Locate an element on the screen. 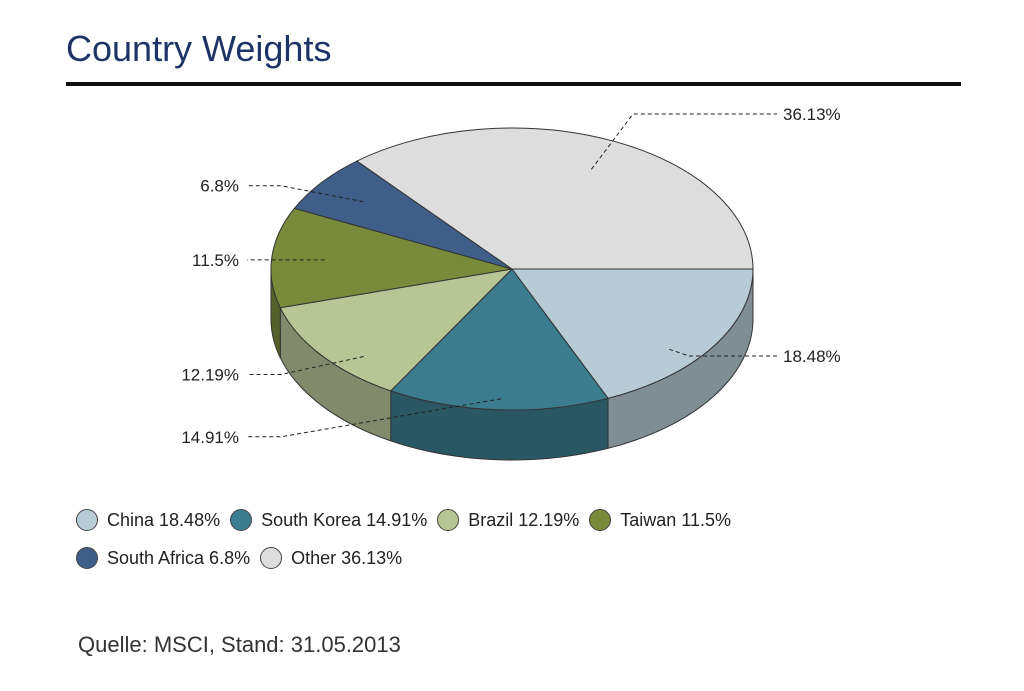 This screenshot has width=1024, height=691. legend-item-china: China 18.48% is located at coordinates (148, 520).